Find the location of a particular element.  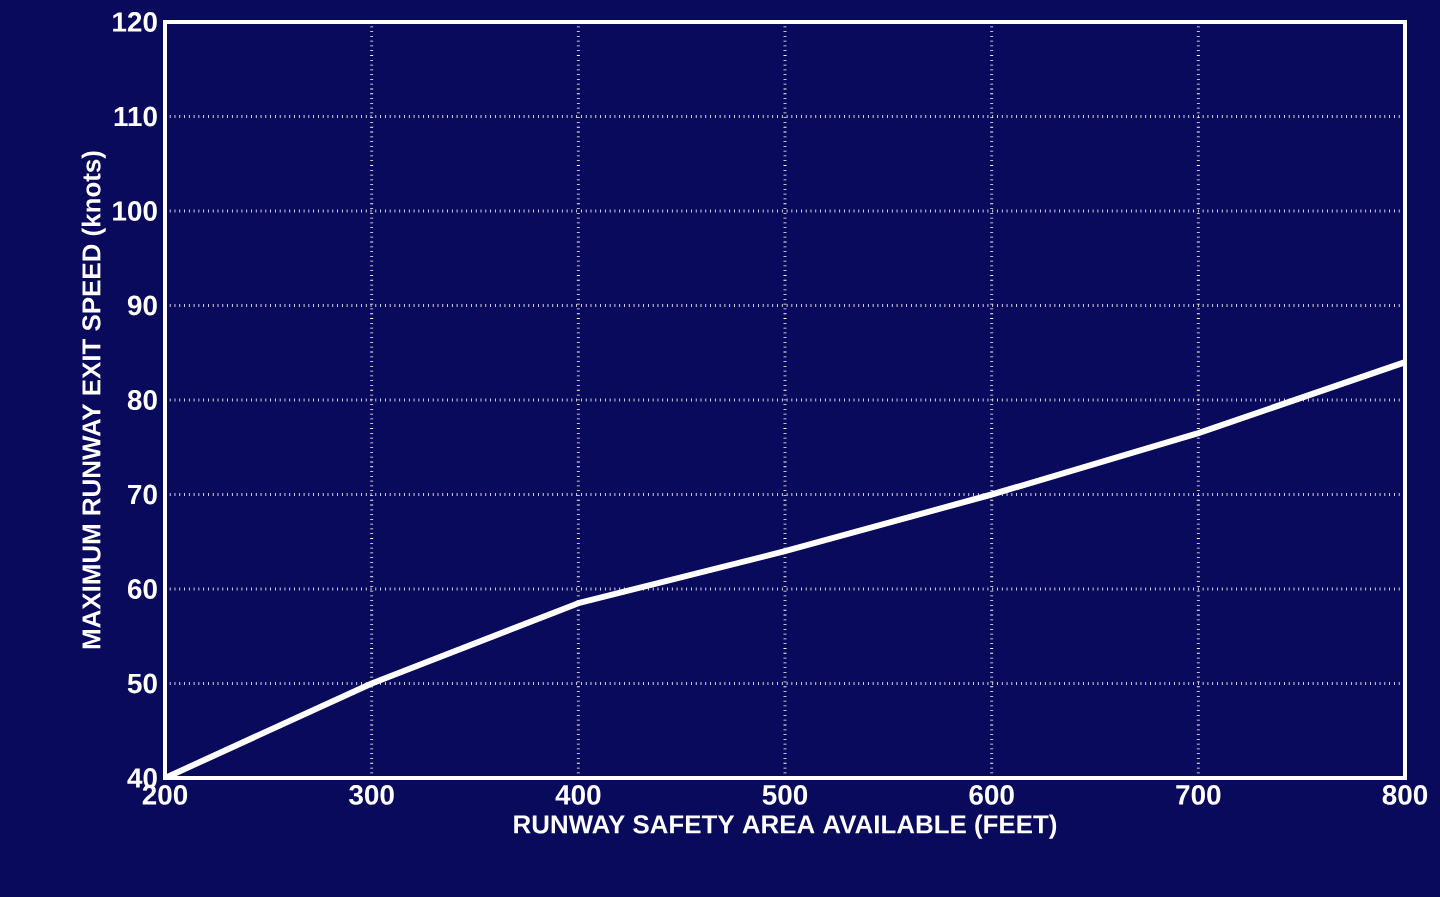

x-tick-label: 300 is located at coordinates (371, 795).